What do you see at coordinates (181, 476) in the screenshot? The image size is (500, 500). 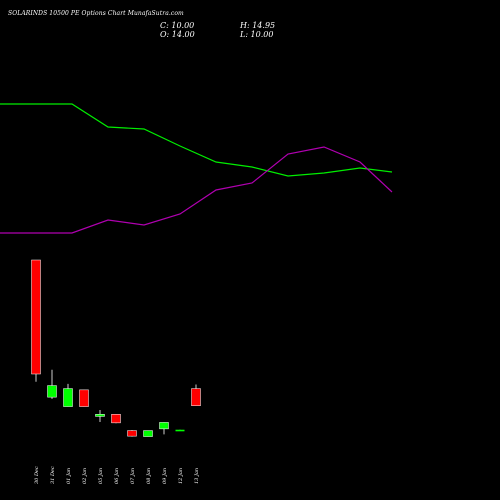 I see `x-tick-label: 12 Jan` at bounding box center [181, 476].